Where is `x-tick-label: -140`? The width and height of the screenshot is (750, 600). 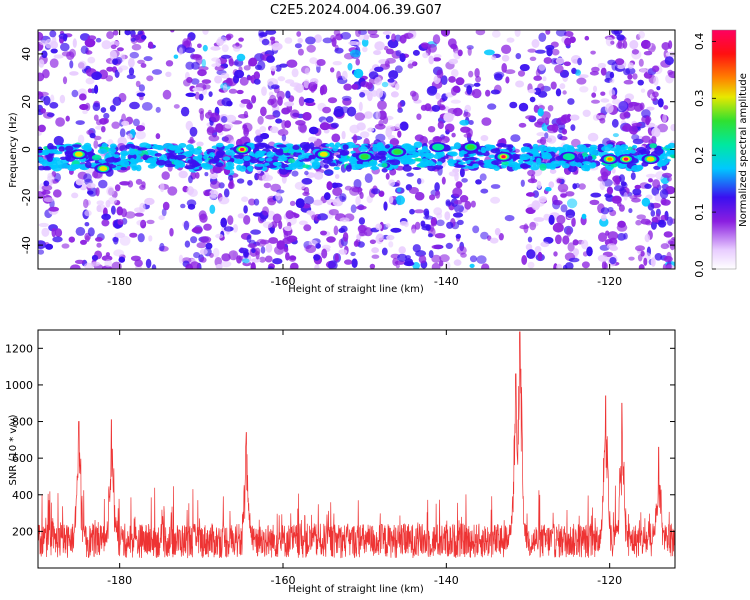
x-tick-label: -140 is located at coordinates (446, 580).